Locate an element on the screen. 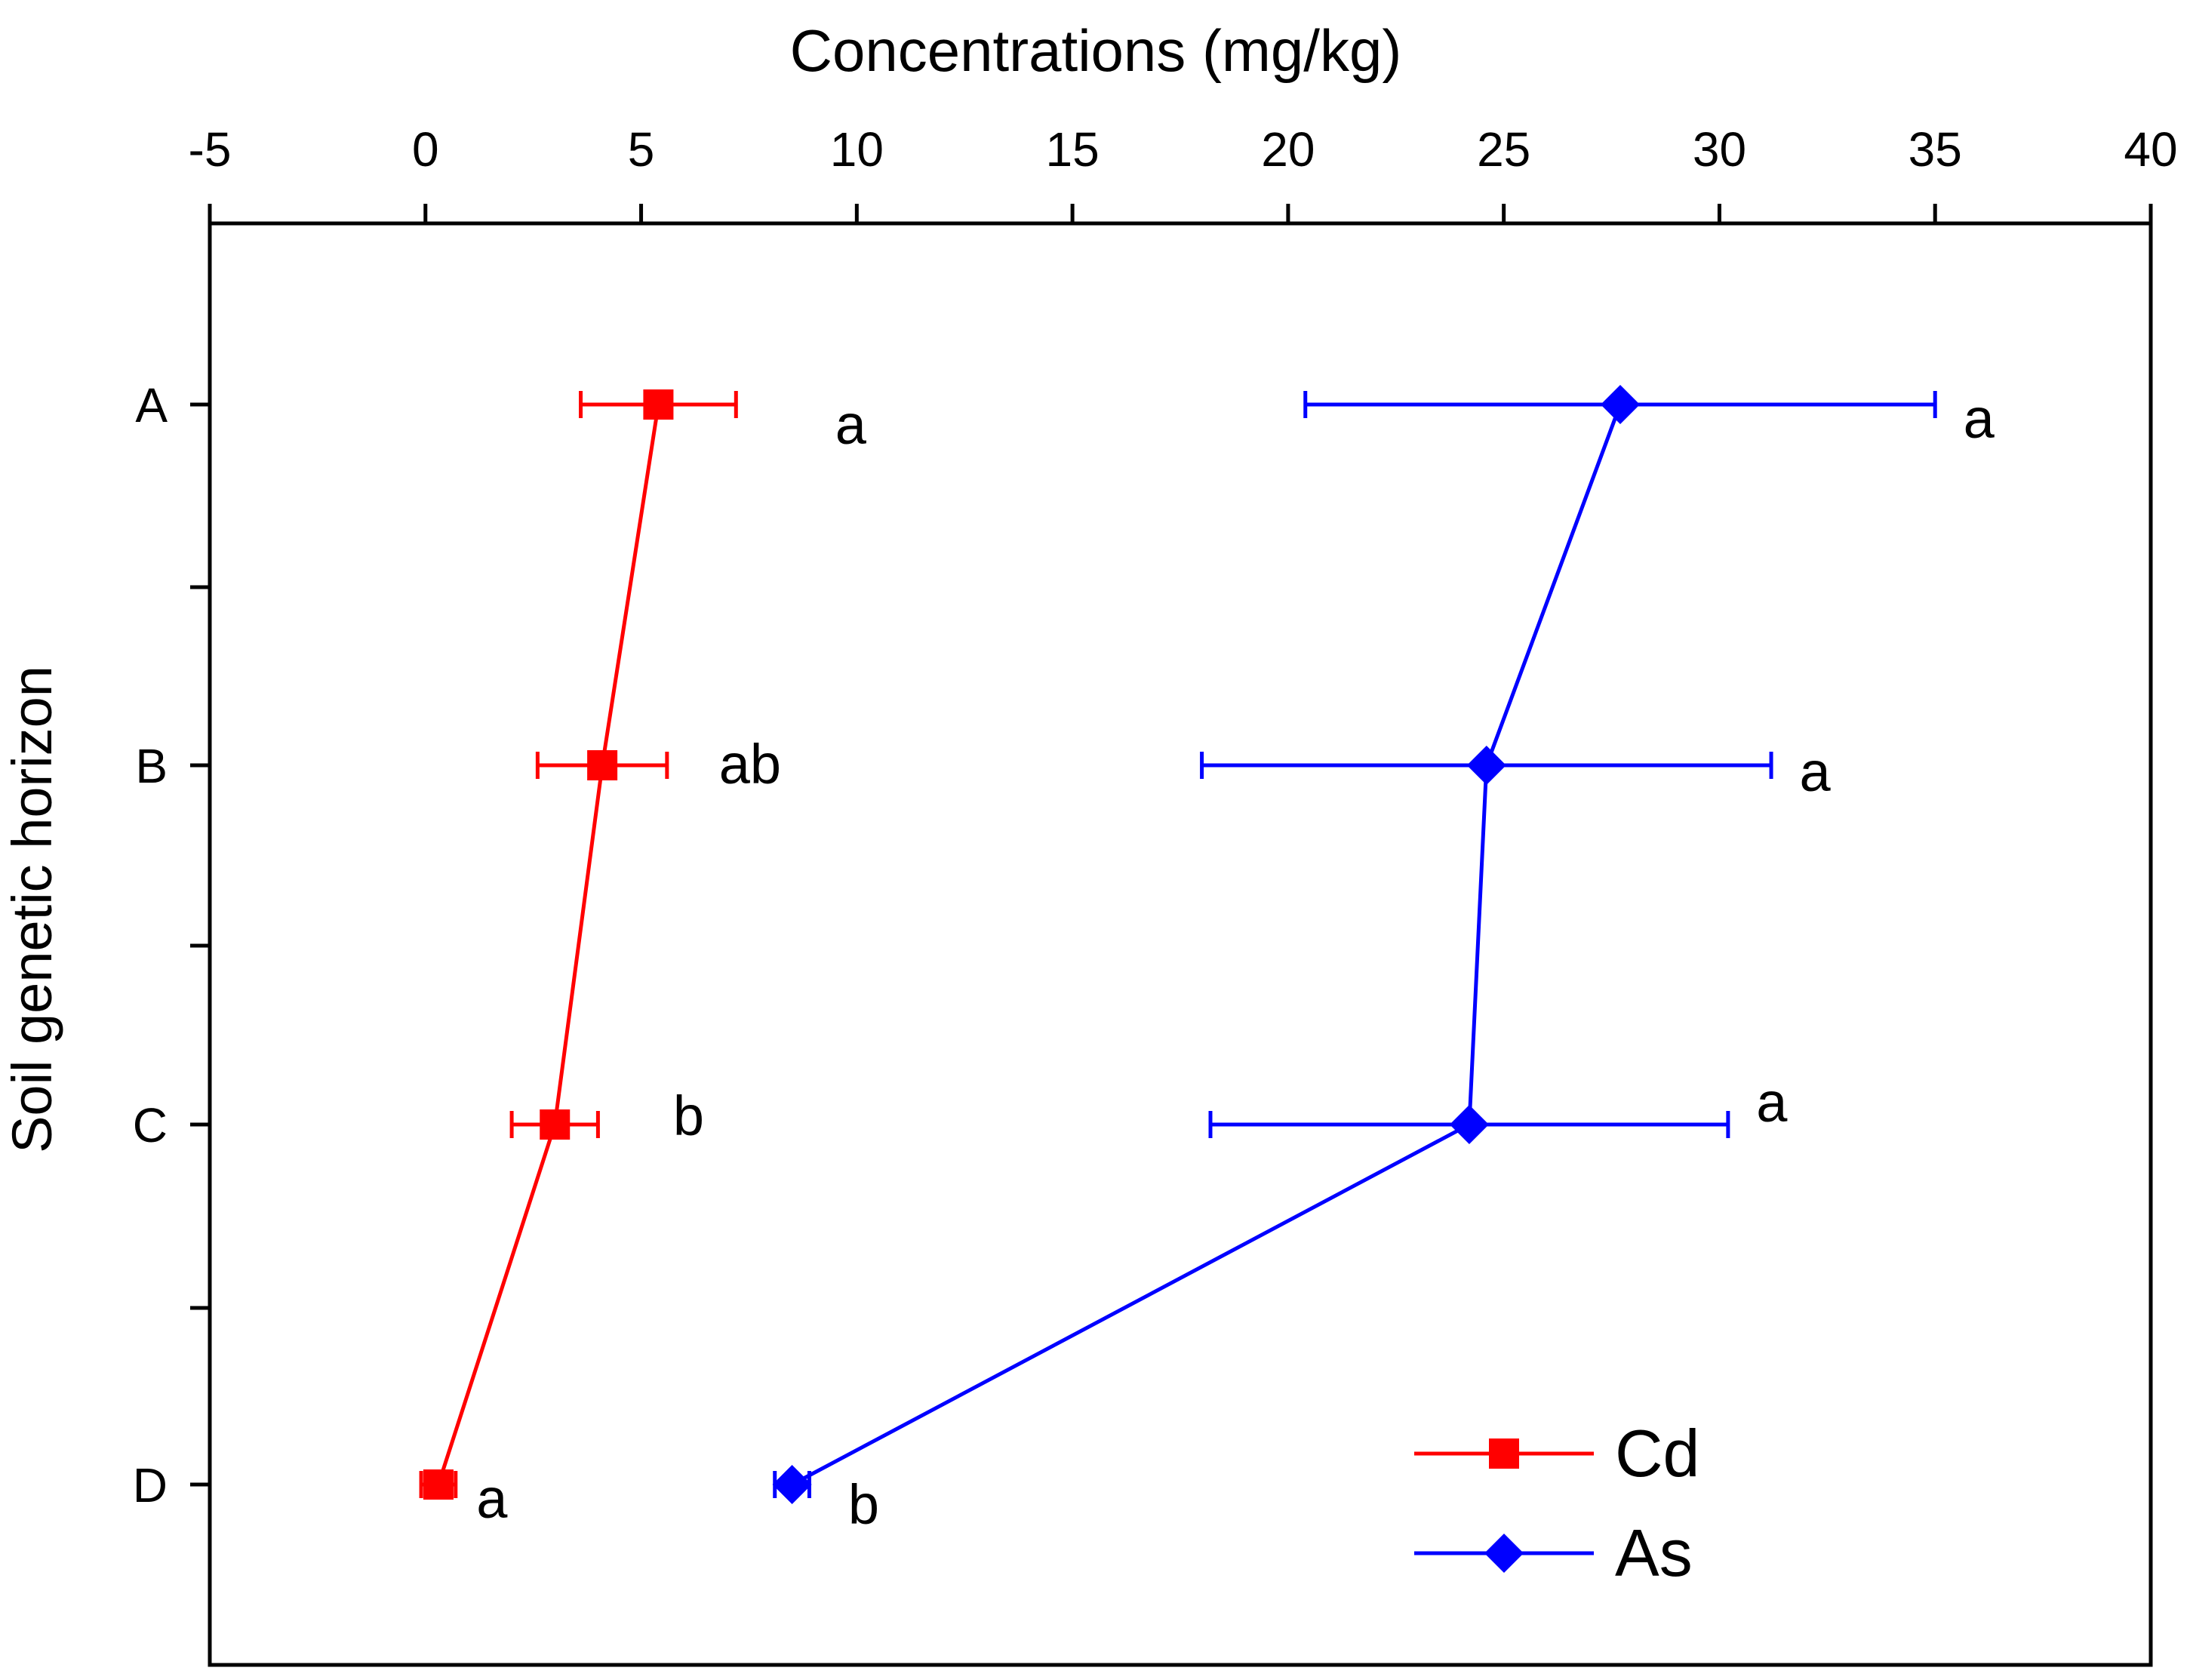 This screenshot has height=1680, width=2190. y-tick-label: C is located at coordinates (150, 1125).